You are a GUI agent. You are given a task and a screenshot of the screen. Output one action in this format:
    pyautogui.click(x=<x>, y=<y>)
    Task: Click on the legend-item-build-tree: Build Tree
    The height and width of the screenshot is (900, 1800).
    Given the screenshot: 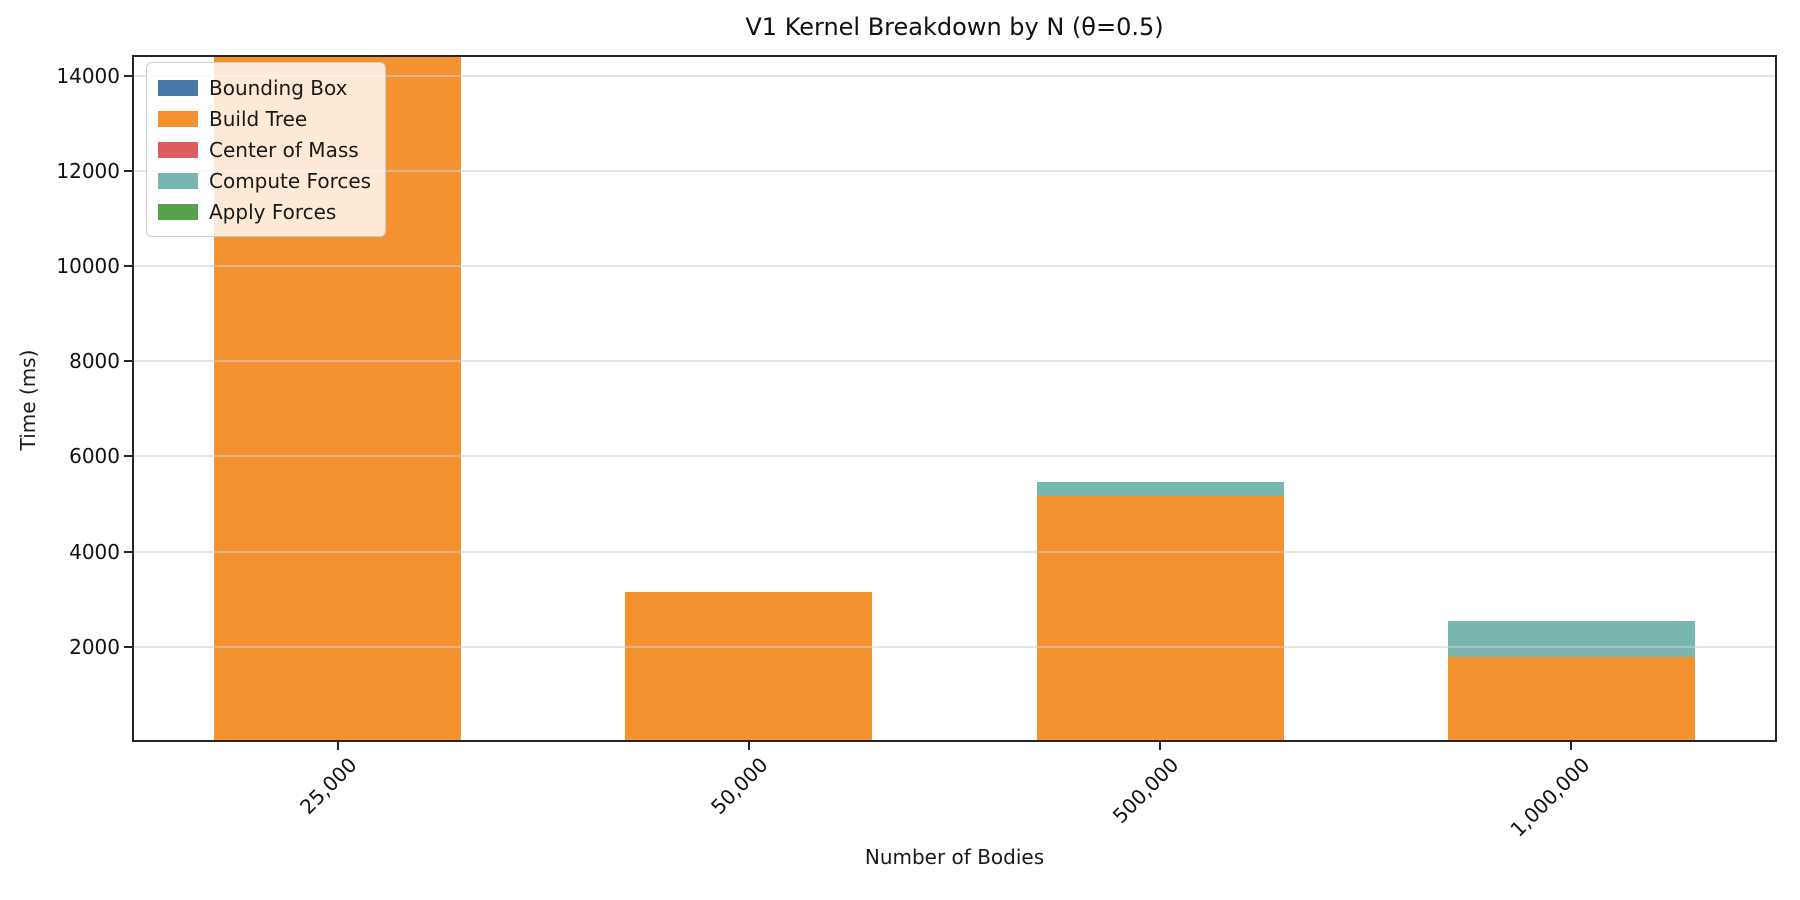 What is the action you would take?
    pyautogui.click(x=264, y=118)
    